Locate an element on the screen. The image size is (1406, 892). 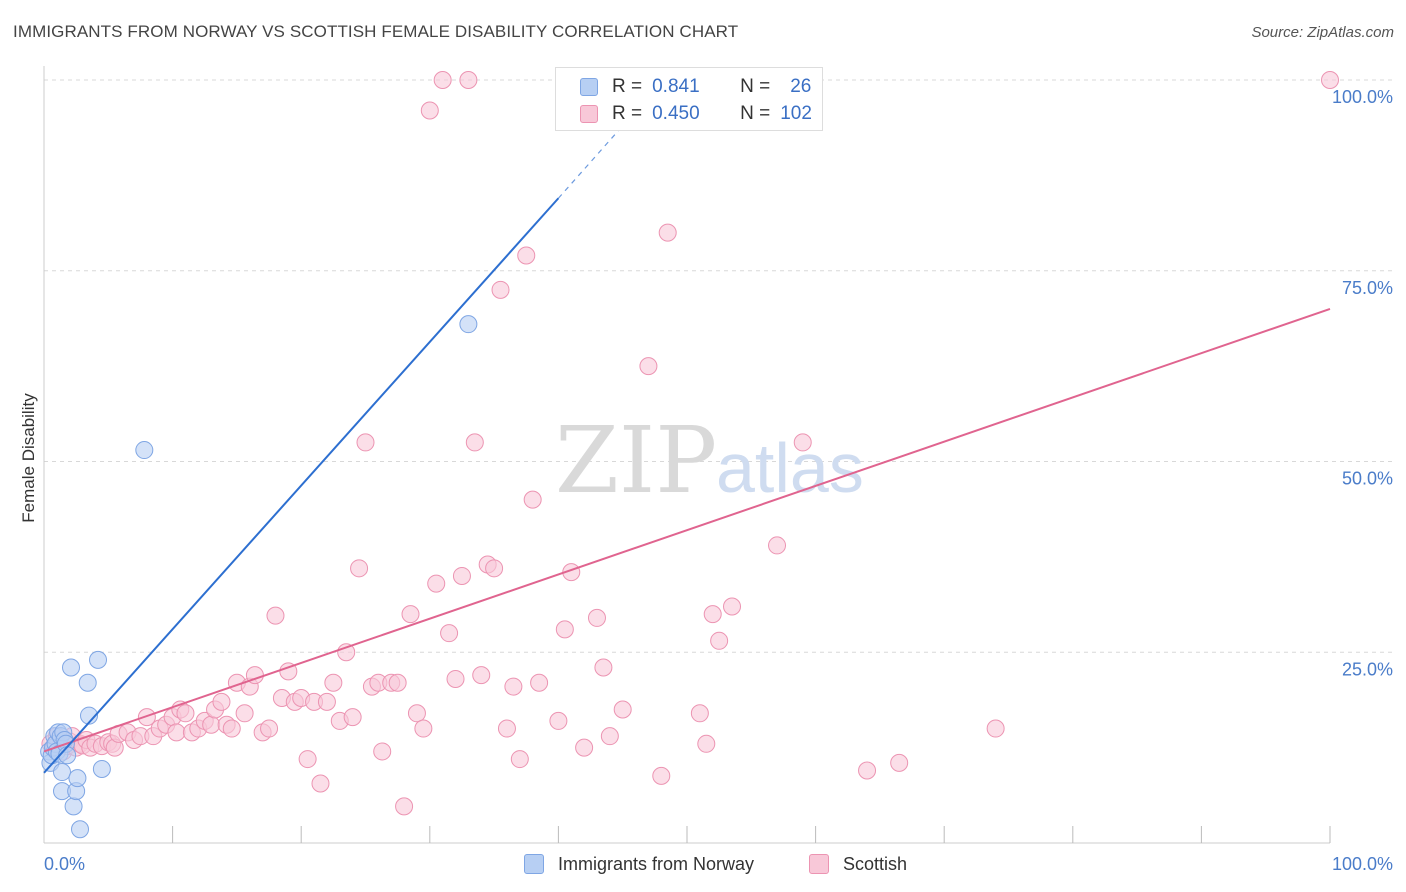
y-tick-label: 50.0% is located at coordinates (1367, 479).